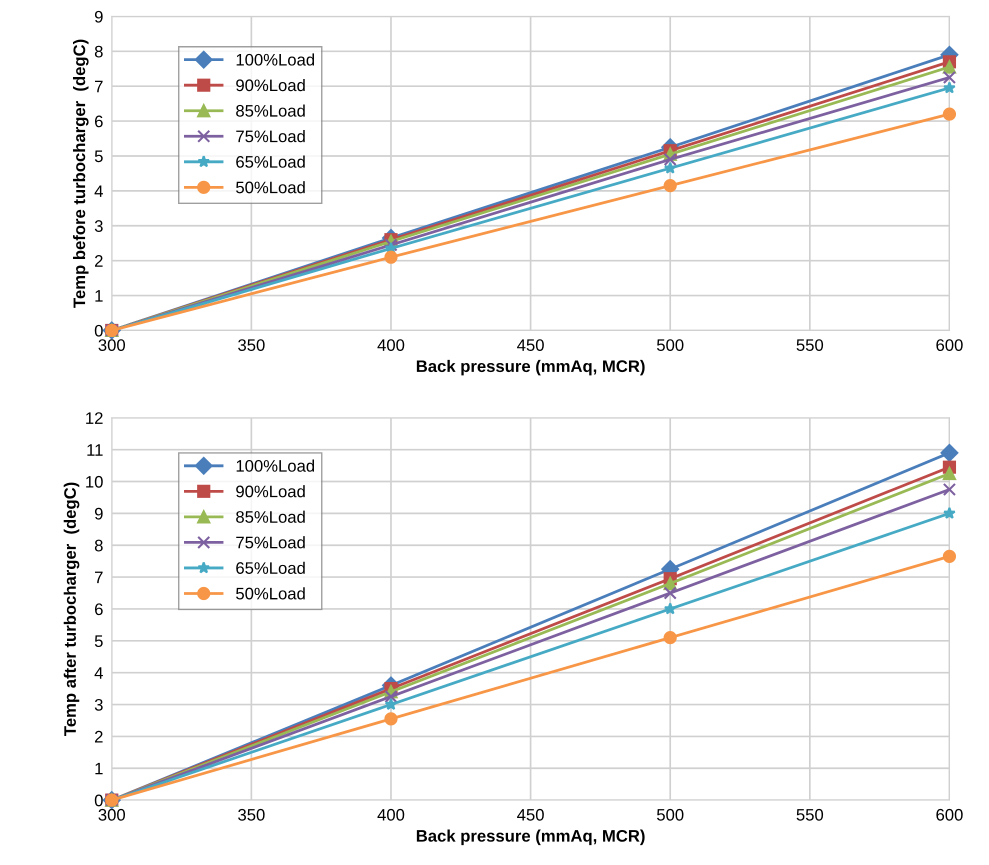  I want to click on y-tick-label: 11, so click(95, 450).